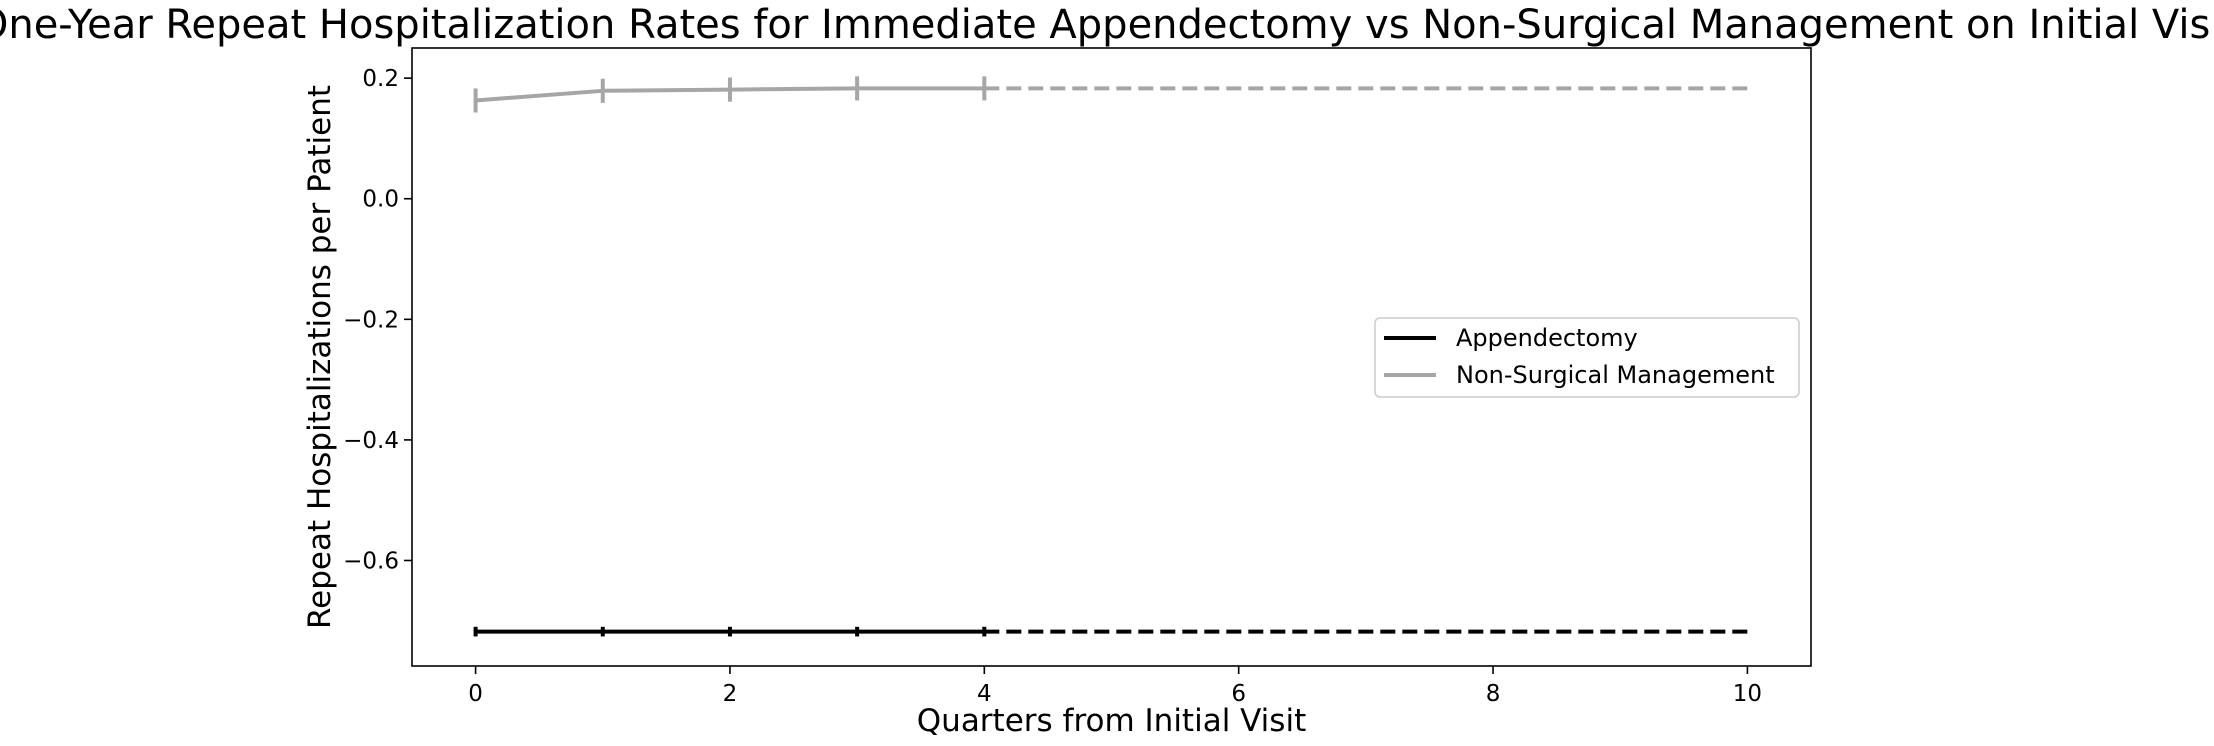 The width and height of the screenshot is (2214, 746). What do you see at coordinates (371, 441) in the screenshot?
I see `y-tick-label: −0.4` at bounding box center [371, 441].